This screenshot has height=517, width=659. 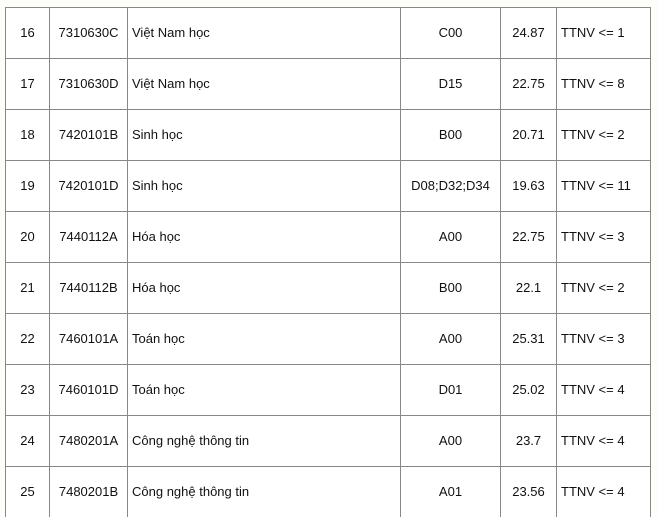 I want to click on cell-stt: 24, so click(x=27, y=441).